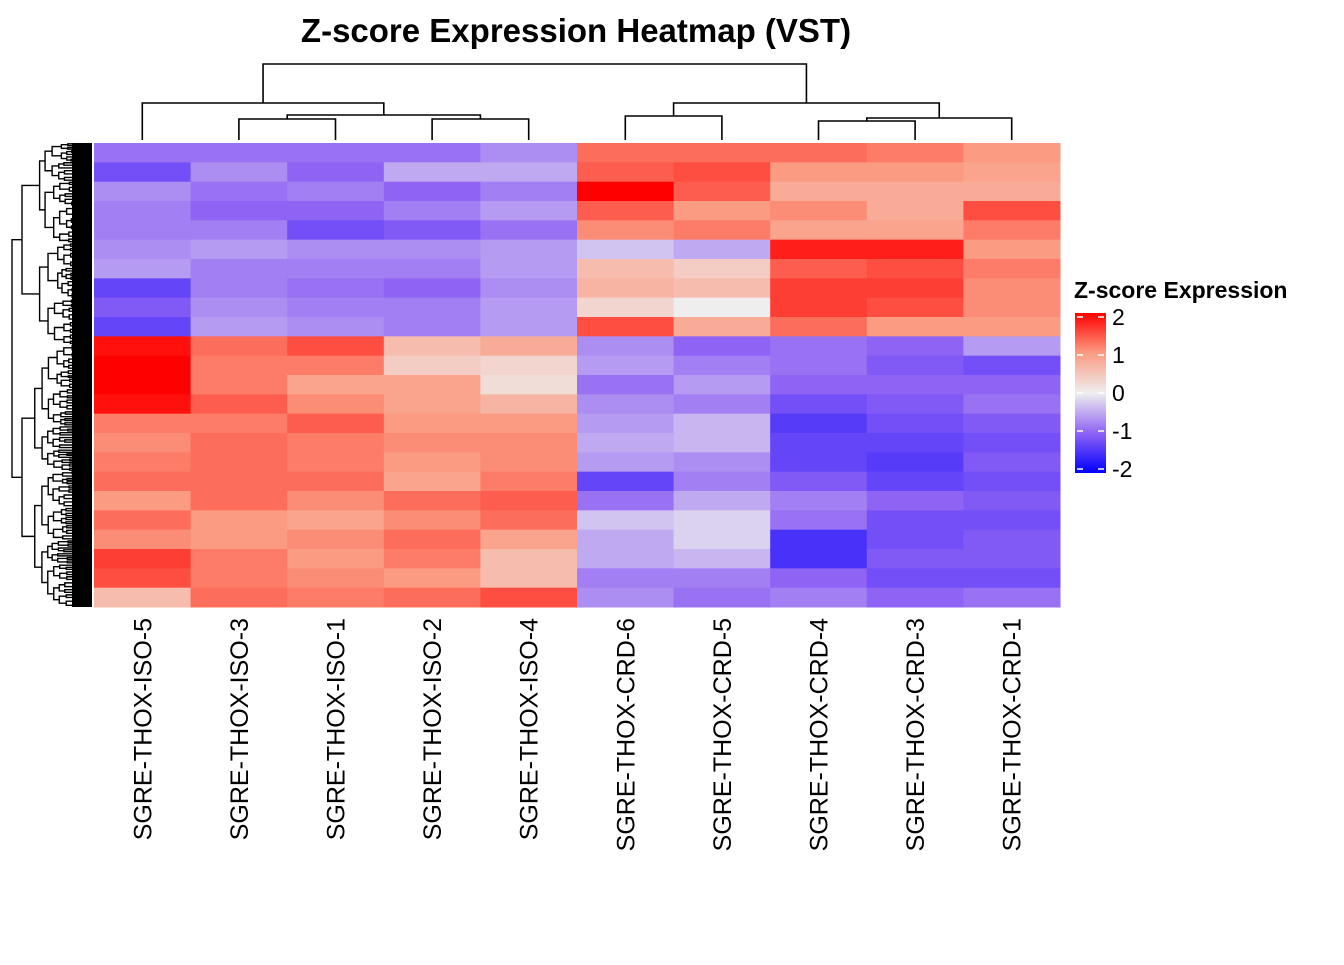  I want to click on column-label: SGRE-THOX-ISO-5, so click(143, 729).